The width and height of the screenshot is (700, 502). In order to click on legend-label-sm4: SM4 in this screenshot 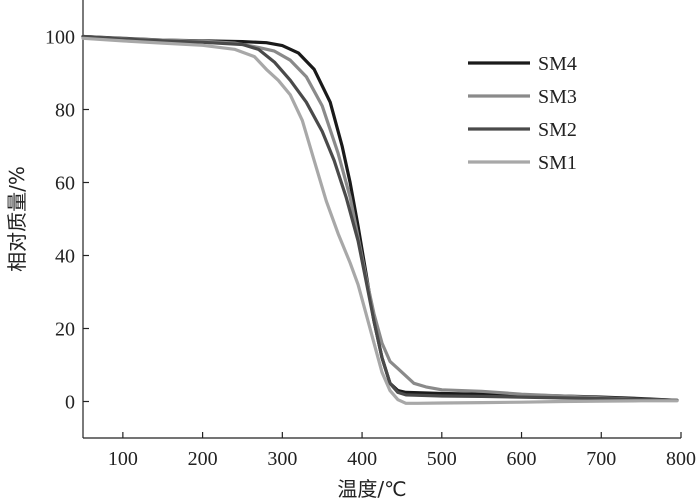, I will do `click(557, 64)`.